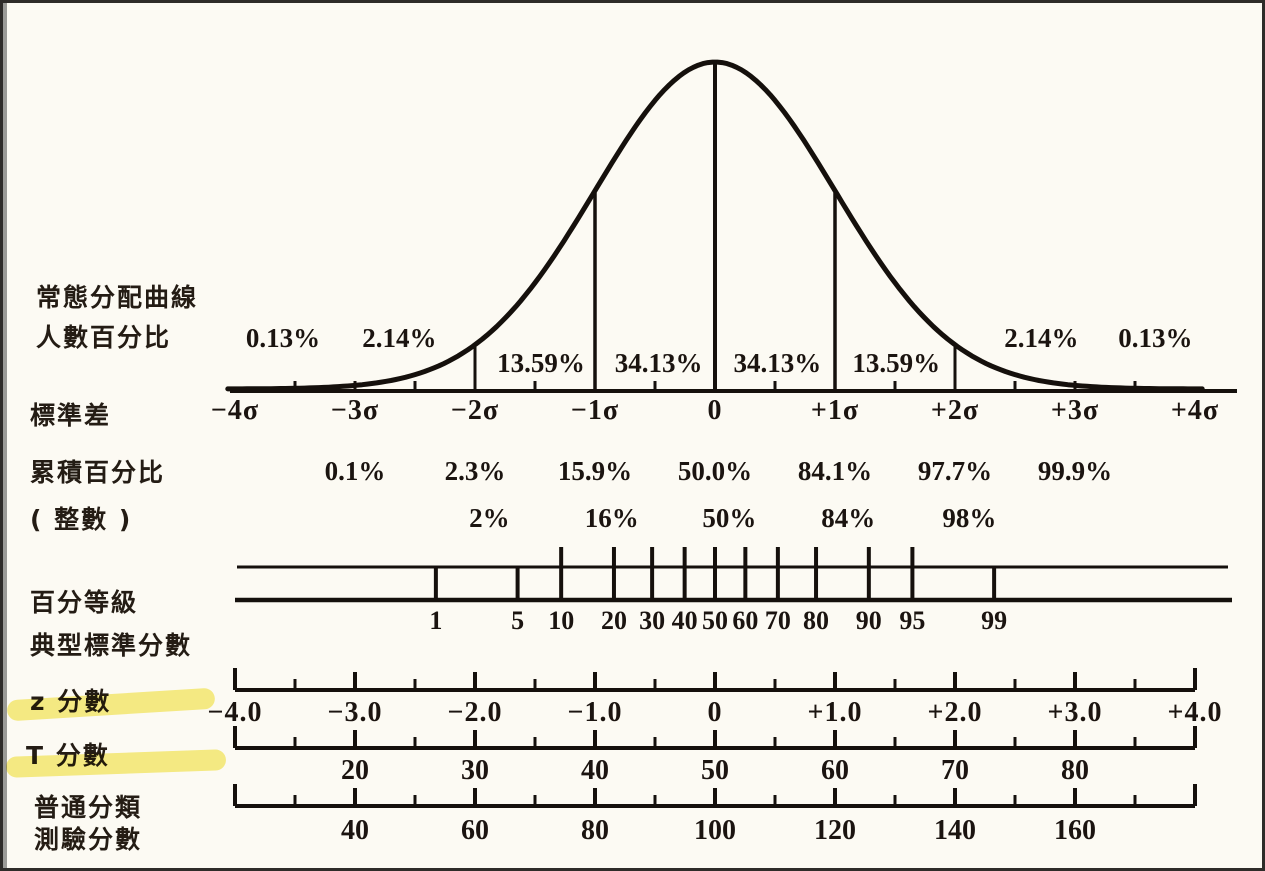  I want to click on percentile-tick-label: 5, so click(518, 620).